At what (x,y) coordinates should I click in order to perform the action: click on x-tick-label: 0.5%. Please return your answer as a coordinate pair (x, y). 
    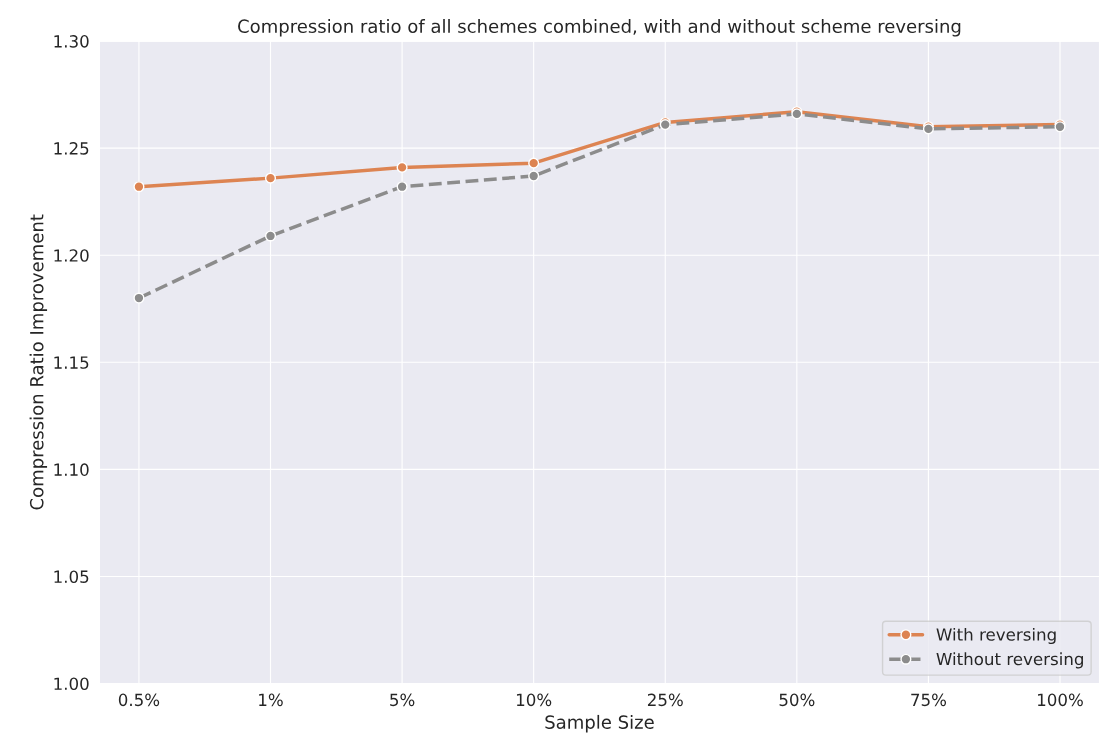
    Looking at the image, I should click on (139, 700).